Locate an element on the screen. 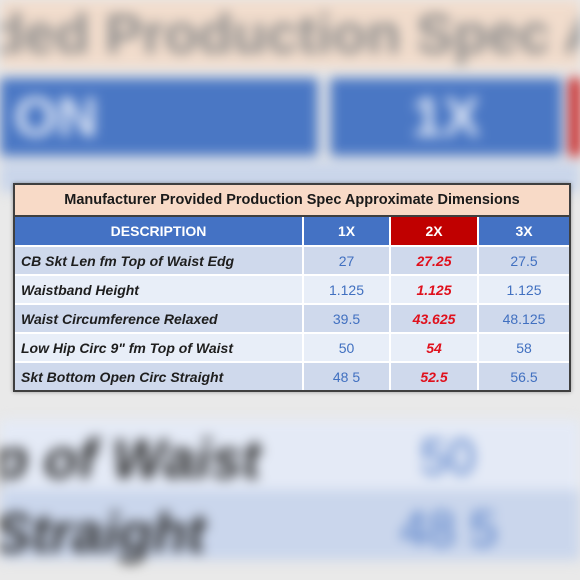 The width and height of the screenshot is (580, 580). value-2x: 52.5 is located at coordinates (434, 375).